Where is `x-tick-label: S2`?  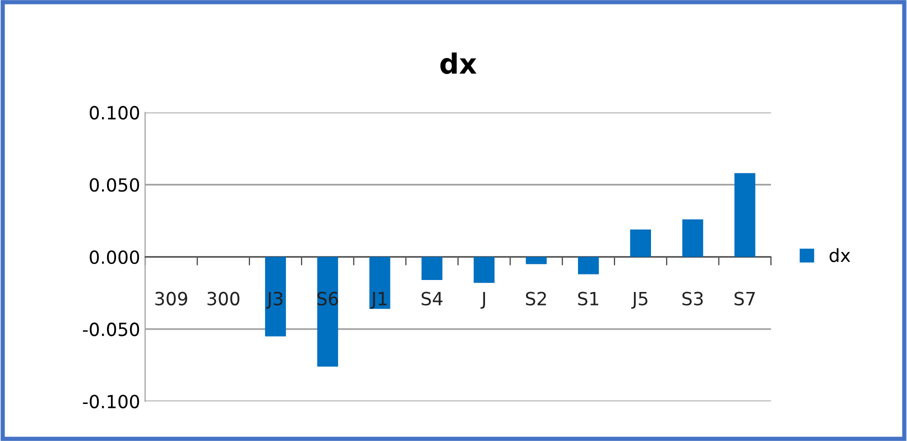
x-tick-label: S2 is located at coordinates (536, 299).